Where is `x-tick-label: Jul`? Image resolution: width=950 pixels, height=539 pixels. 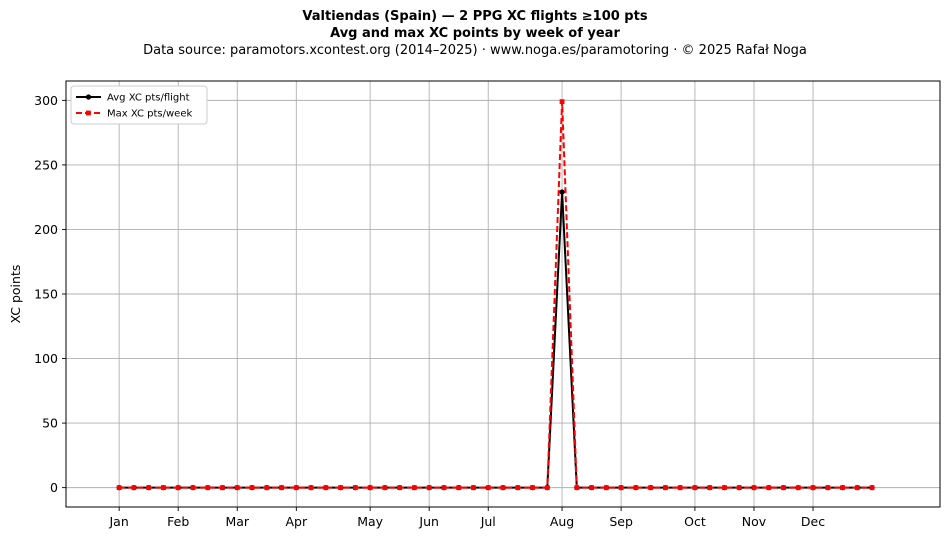
x-tick-label: Jul is located at coordinates (488, 521).